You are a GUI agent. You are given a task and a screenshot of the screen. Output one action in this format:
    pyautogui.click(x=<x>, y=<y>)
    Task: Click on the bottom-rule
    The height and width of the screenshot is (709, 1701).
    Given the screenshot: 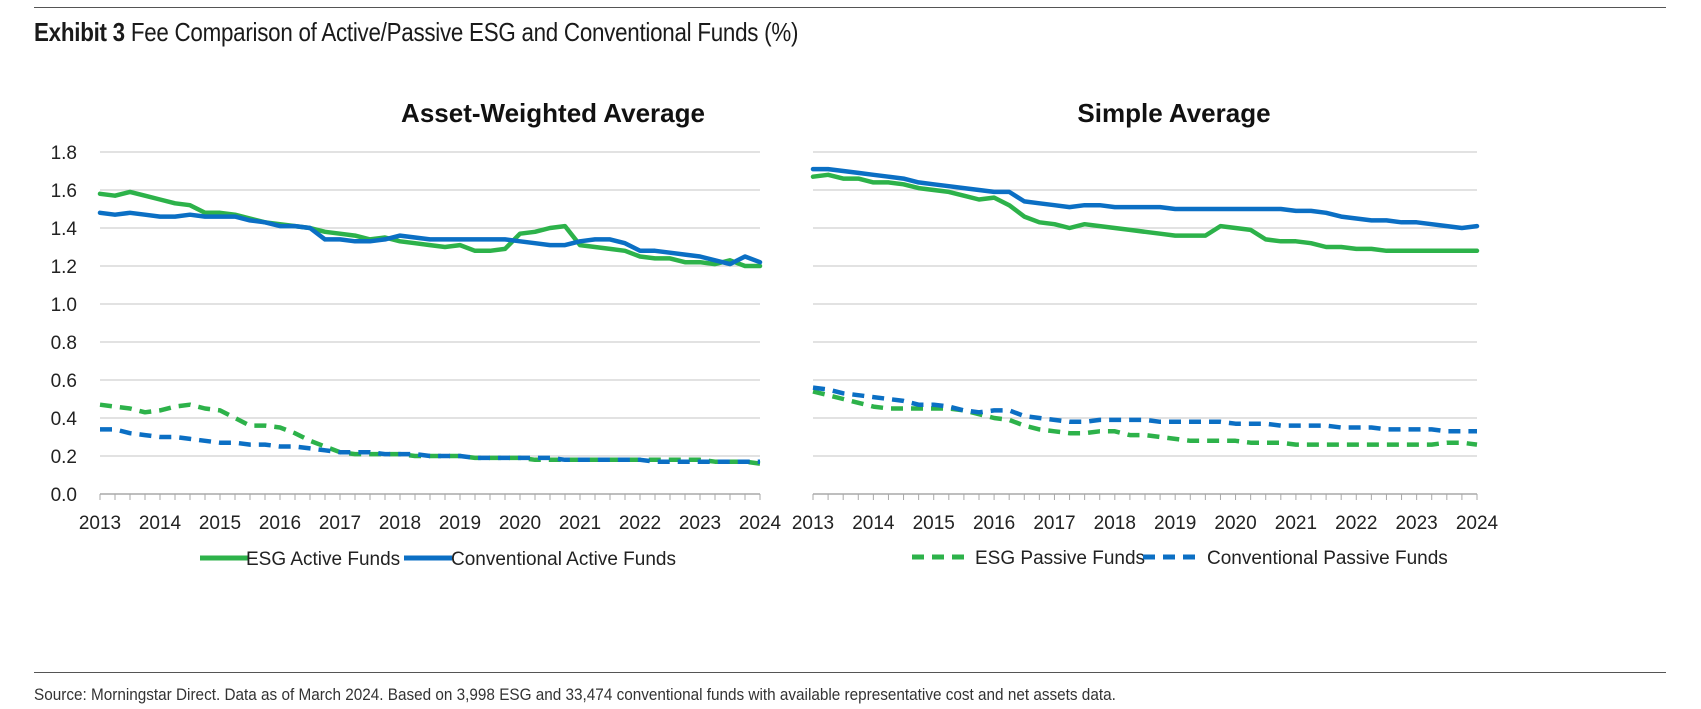 What is the action you would take?
    pyautogui.click(x=850, y=672)
    